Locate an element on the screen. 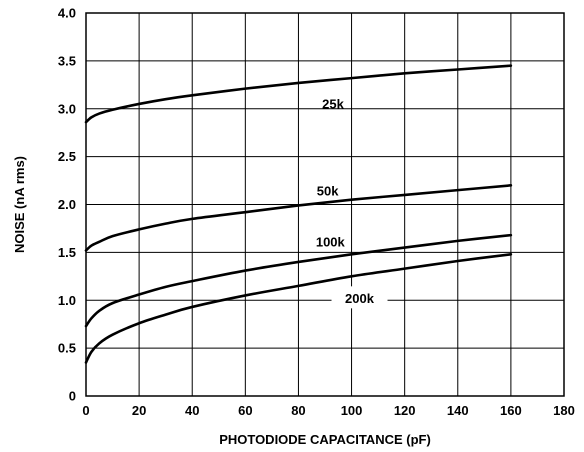 The height and width of the screenshot is (452, 584). series-label-25k: 25k is located at coordinates (333, 103).